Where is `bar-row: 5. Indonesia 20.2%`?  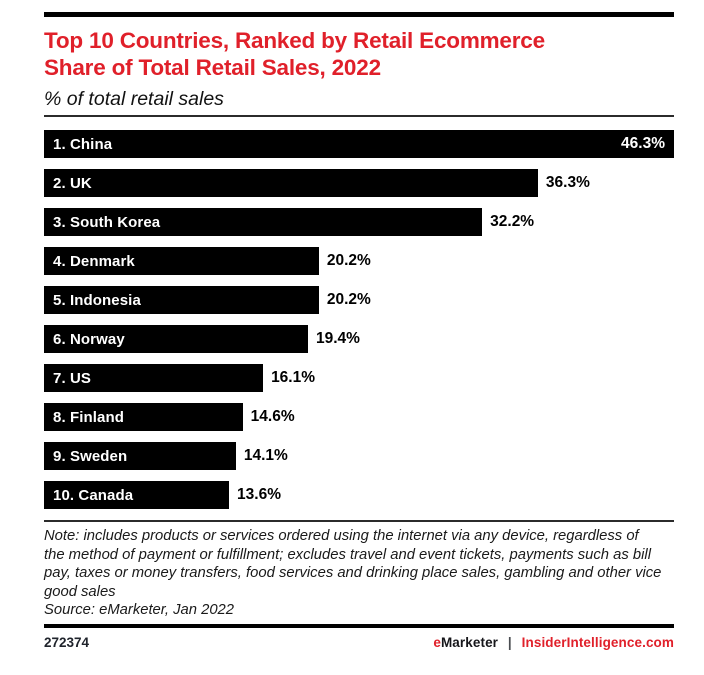
bar-row: 5. Indonesia 20.2% is located at coordinates (359, 300).